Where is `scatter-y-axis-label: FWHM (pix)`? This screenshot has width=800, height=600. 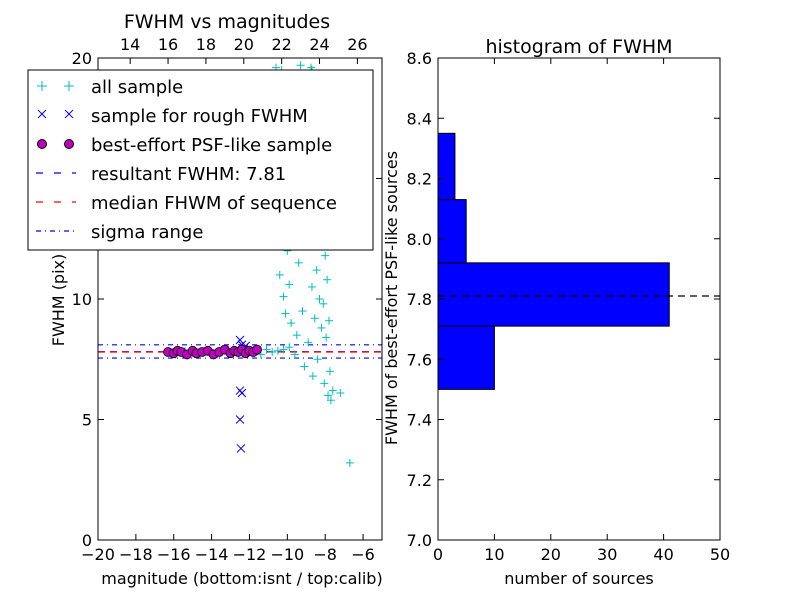 scatter-y-axis-label: FWHM (pix) is located at coordinates (58, 300).